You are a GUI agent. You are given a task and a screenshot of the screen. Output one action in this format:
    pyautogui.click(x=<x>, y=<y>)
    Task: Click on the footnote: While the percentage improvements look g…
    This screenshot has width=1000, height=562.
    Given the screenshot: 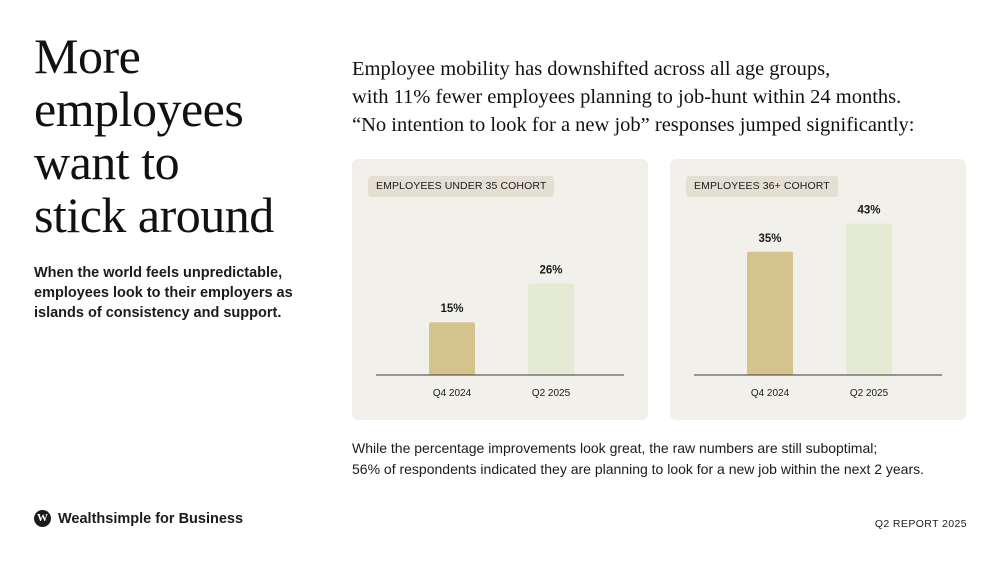 What is the action you would take?
    pyautogui.click(x=672, y=459)
    